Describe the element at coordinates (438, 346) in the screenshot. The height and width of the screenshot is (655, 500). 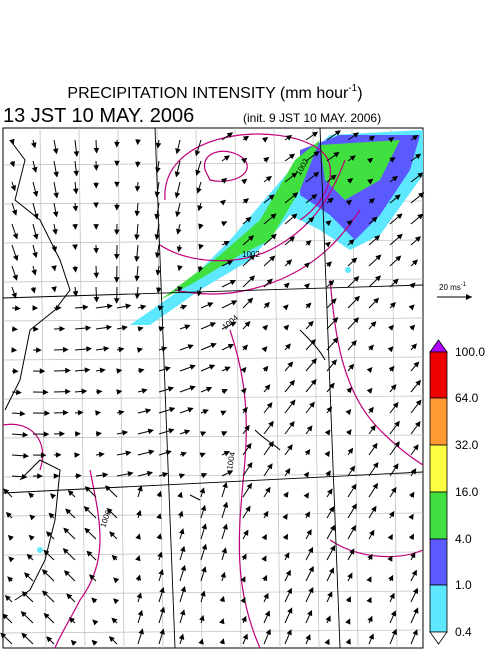
I see `colorbar-top` at that location.